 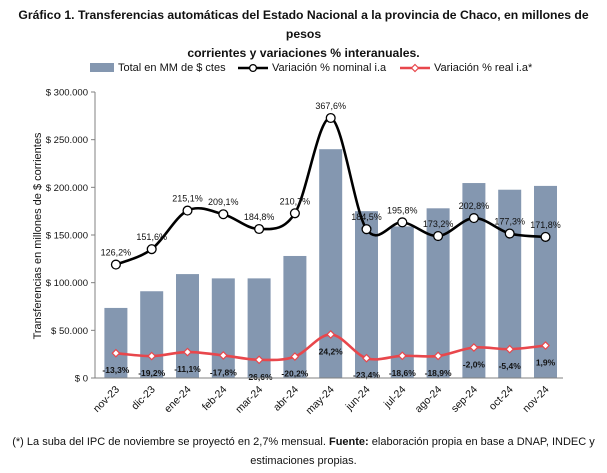 I want to click on nominal-data-label: 184,5%, so click(x=366, y=217).